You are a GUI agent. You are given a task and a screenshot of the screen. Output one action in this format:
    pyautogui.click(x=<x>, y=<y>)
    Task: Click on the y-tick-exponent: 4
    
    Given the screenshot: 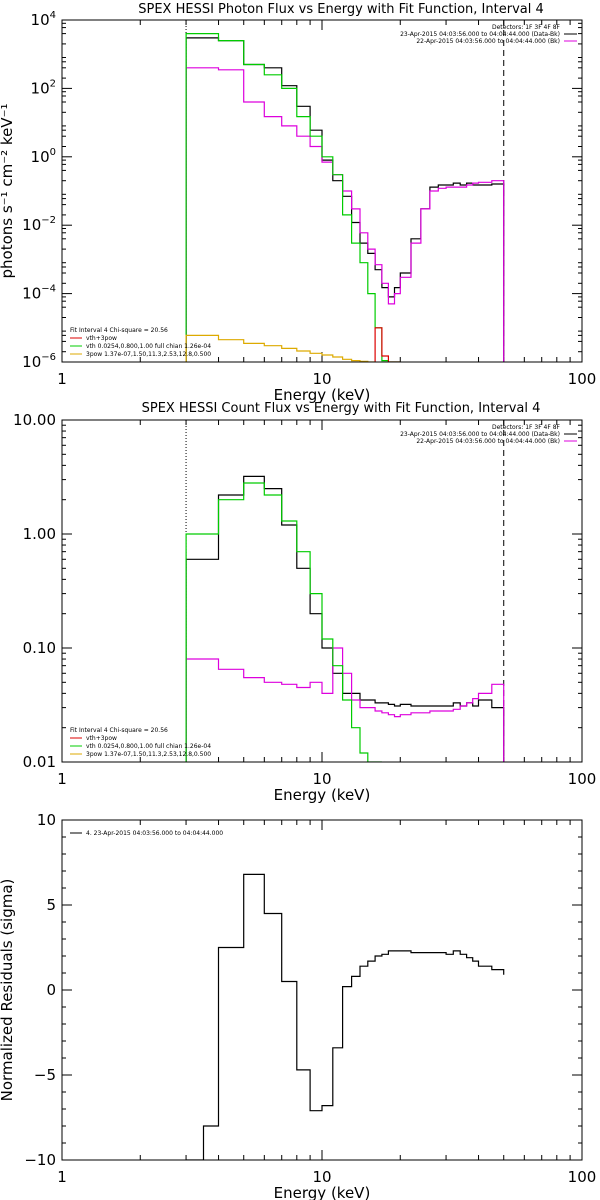 What is the action you would take?
    pyautogui.click(x=53, y=15)
    